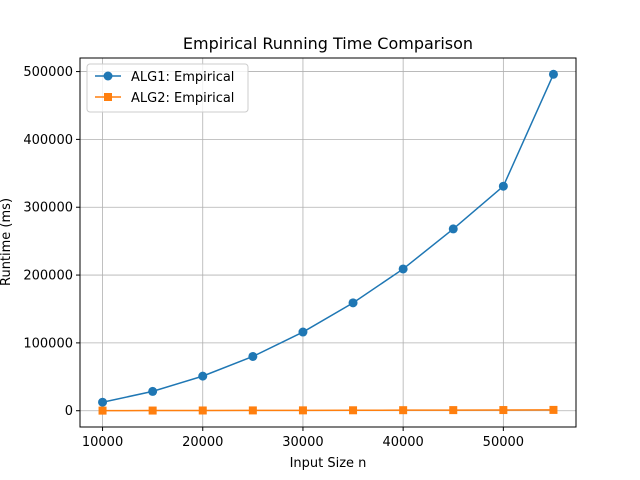  What do you see at coordinates (202, 442) in the screenshot?
I see `x-tick-label: 20000` at bounding box center [202, 442].